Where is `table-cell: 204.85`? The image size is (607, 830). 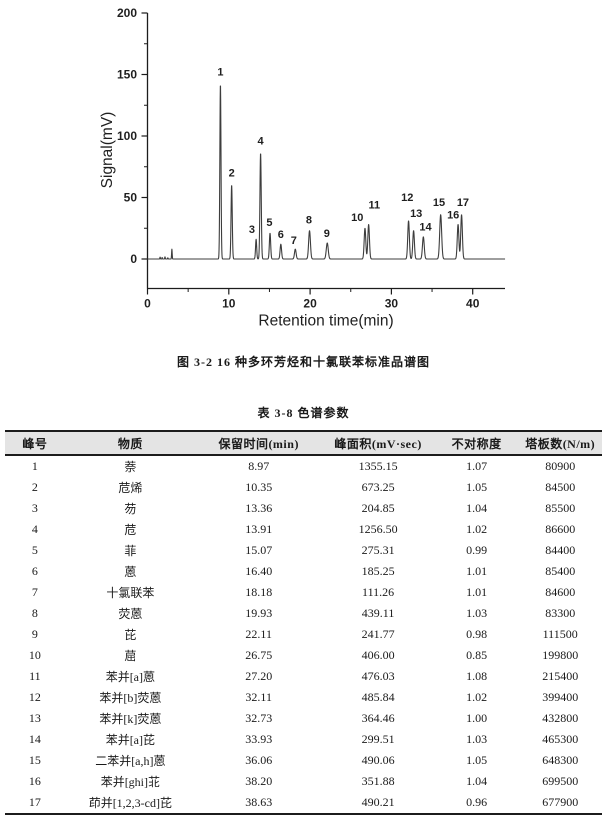
table-cell: 204.85 is located at coordinates (378, 508).